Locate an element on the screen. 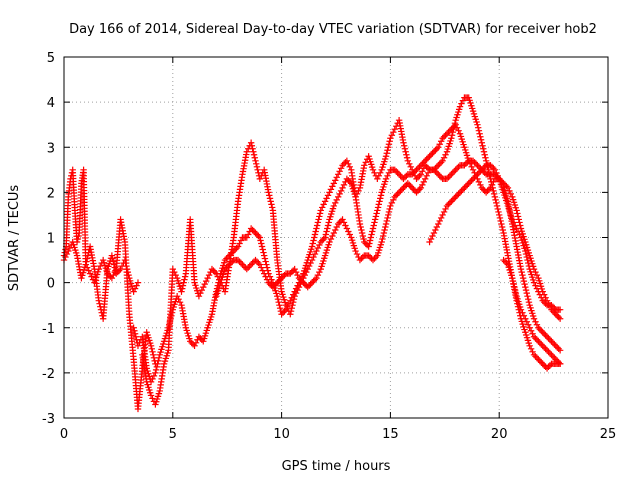 Image resolution: width=640 pixels, height=480 pixels. y-tick-label: 4 is located at coordinates (51, 103).